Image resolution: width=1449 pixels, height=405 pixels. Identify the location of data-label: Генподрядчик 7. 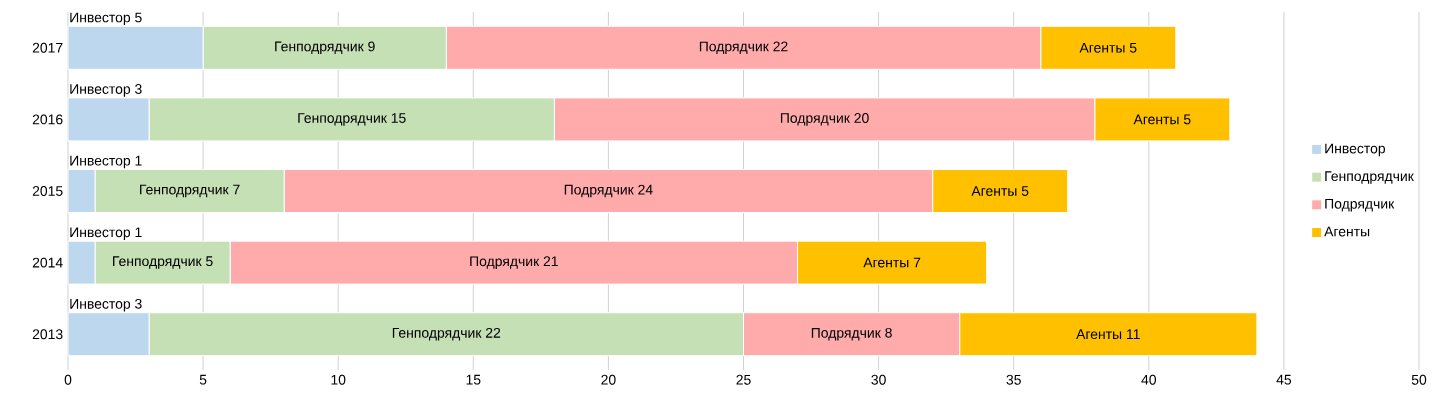
(190, 191).